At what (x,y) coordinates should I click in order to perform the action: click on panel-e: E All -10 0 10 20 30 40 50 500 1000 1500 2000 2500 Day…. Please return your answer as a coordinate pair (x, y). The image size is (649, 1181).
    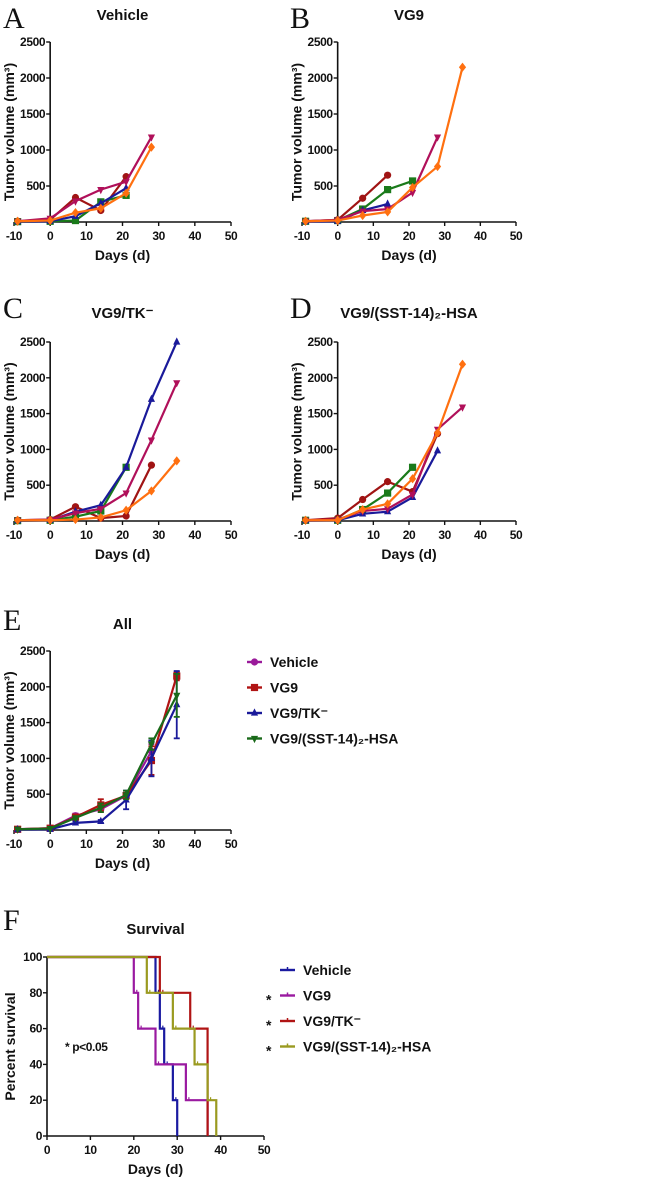
    Looking at the image, I should click on (199, 737).